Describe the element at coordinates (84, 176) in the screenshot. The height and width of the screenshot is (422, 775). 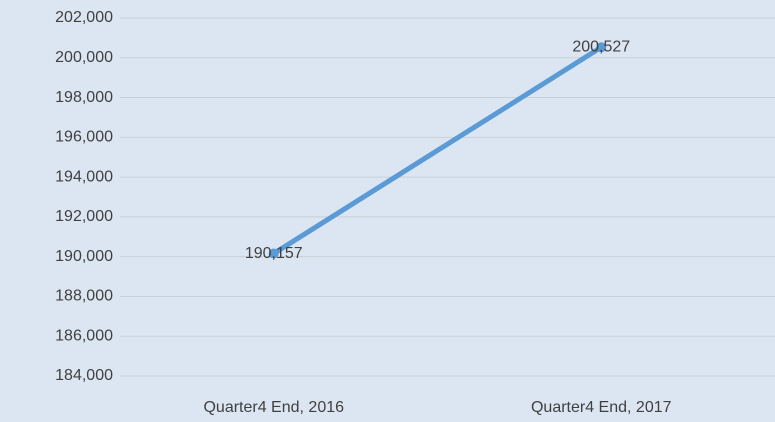
I see `y-tick-label: 194,000` at that location.